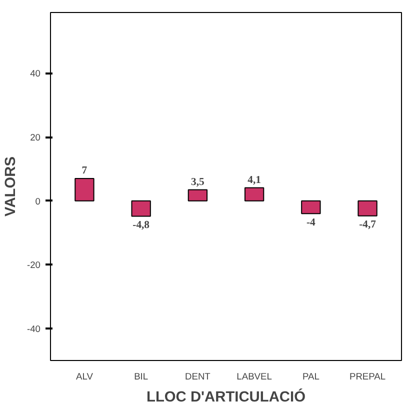 This screenshot has width=403, height=408. Describe the element at coordinates (311, 377) in the screenshot. I see `x-tick-label: PAL` at that location.